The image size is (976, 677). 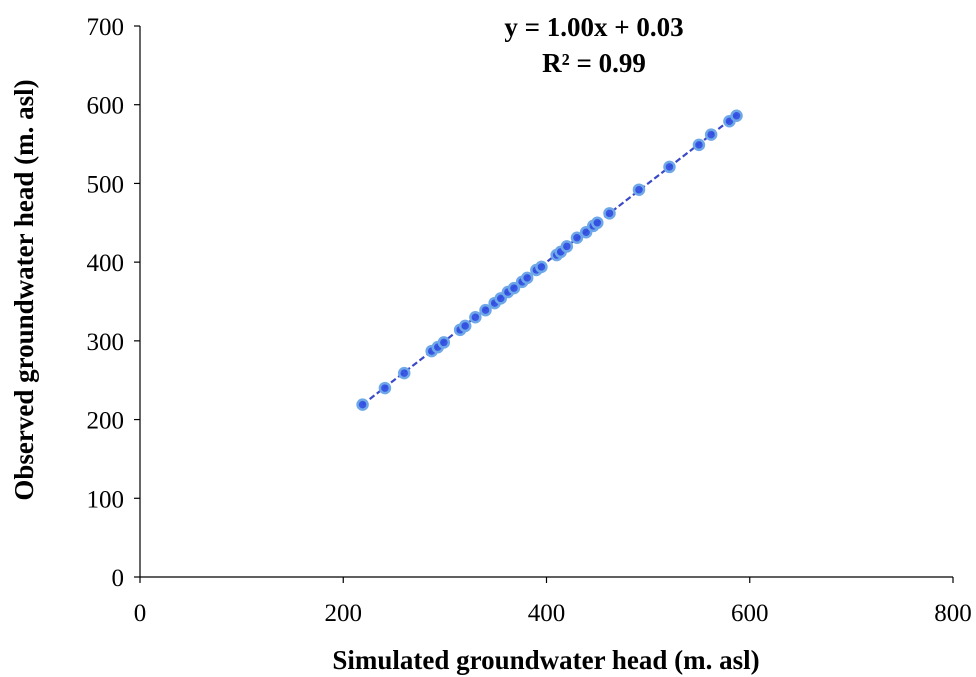 What do you see at coordinates (106, 342) in the screenshot?
I see `y-tick-label: 300` at bounding box center [106, 342].